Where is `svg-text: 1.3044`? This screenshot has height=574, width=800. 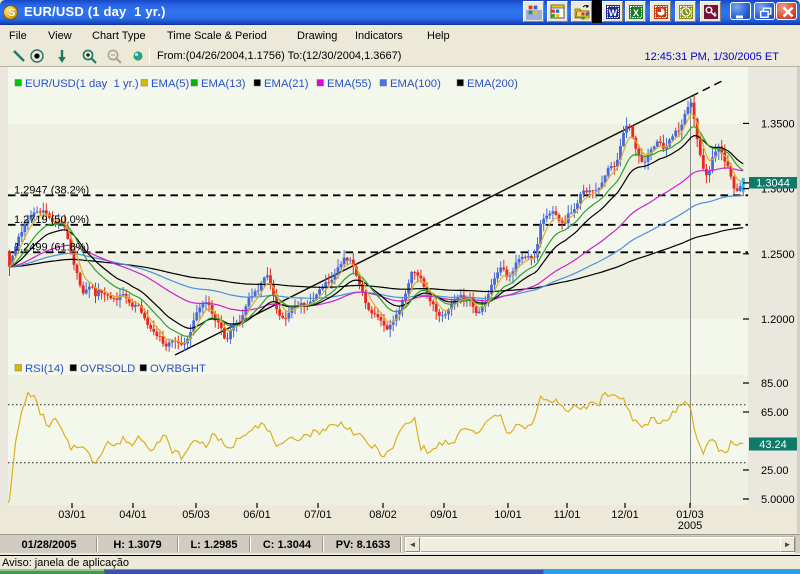 svg-text: 1.3044 is located at coordinates (773, 184).